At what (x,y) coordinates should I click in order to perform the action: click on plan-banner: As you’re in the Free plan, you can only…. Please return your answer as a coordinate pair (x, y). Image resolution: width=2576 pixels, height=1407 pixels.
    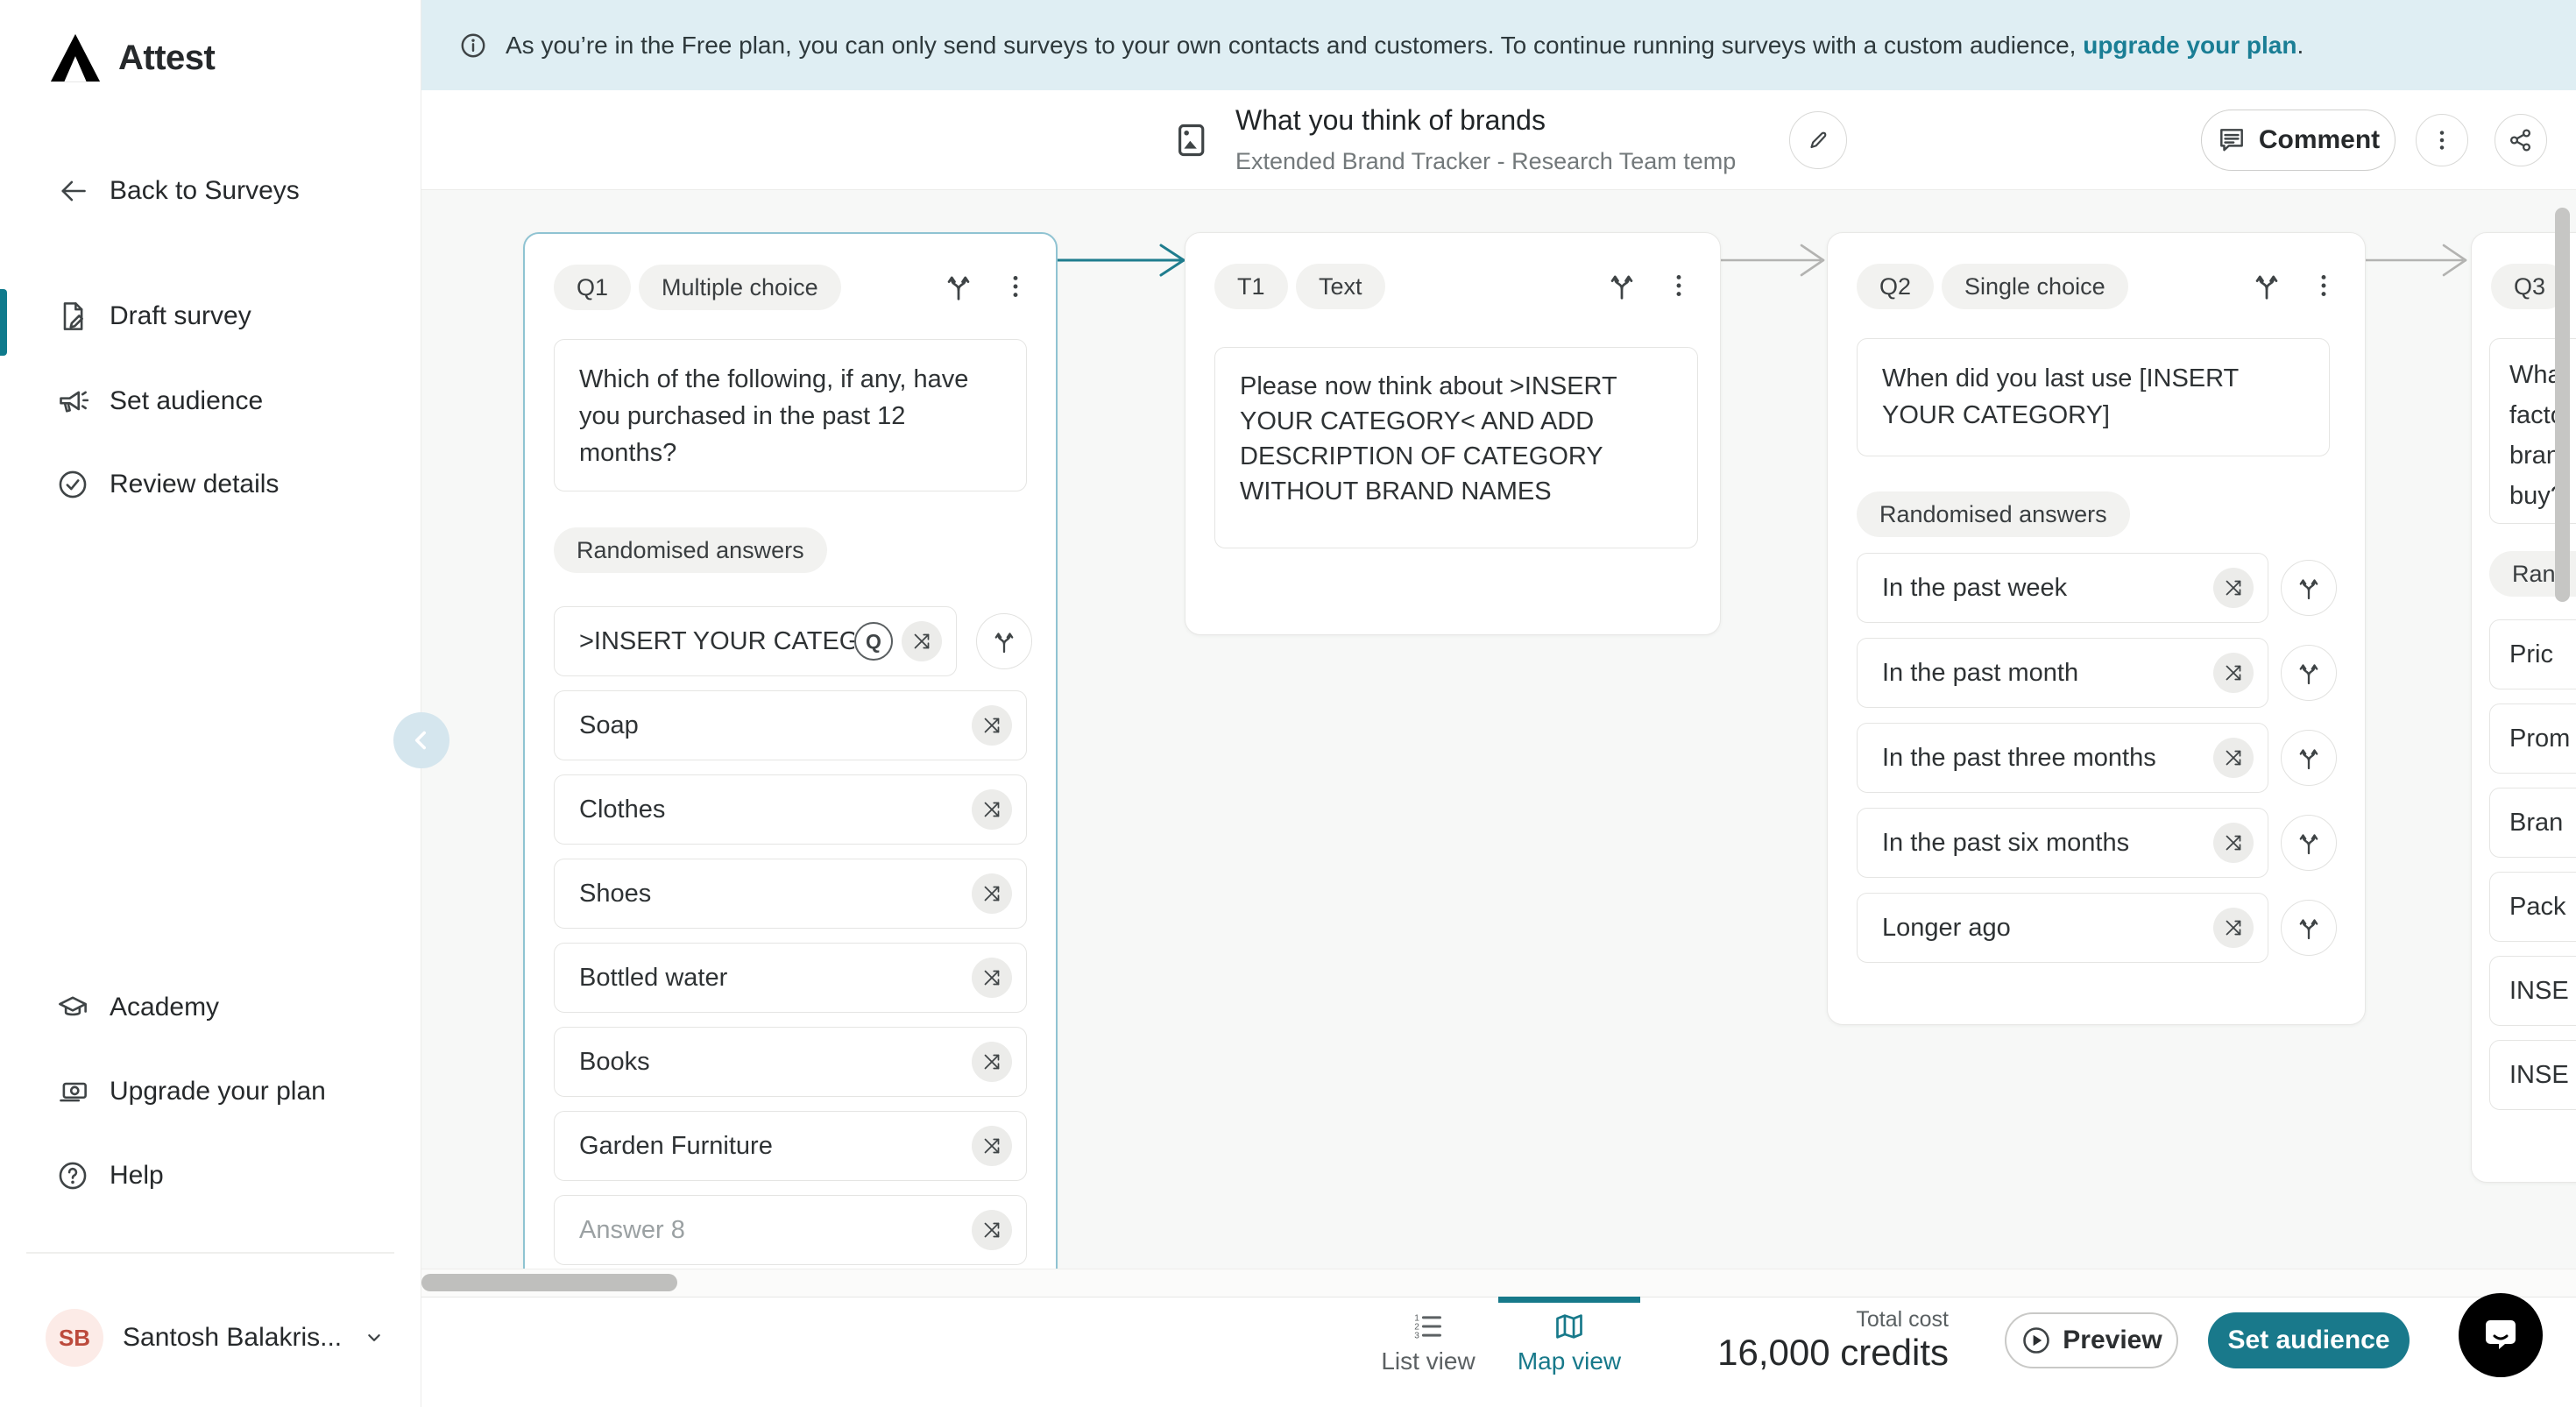
    Looking at the image, I should click on (1498, 45).